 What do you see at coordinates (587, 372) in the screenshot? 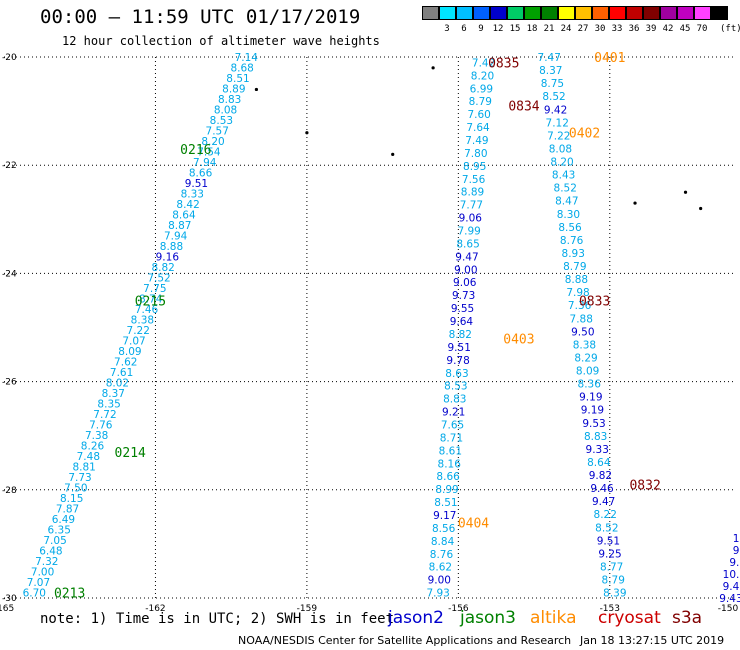
I see `swh-value-label: 8.09` at bounding box center [587, 372].